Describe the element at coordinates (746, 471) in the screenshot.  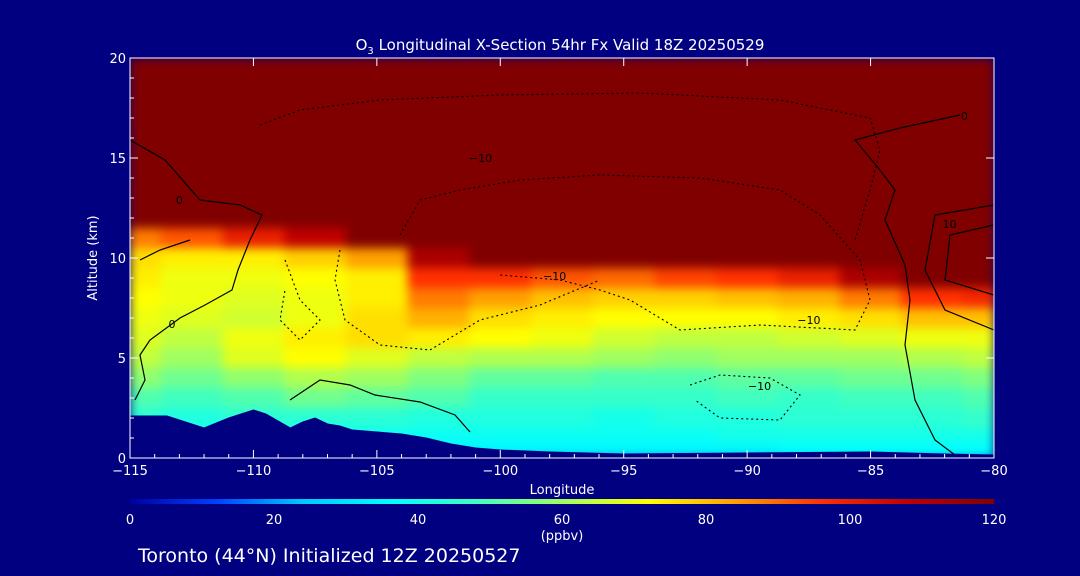
I see `x-tick-label: −90` at that location.